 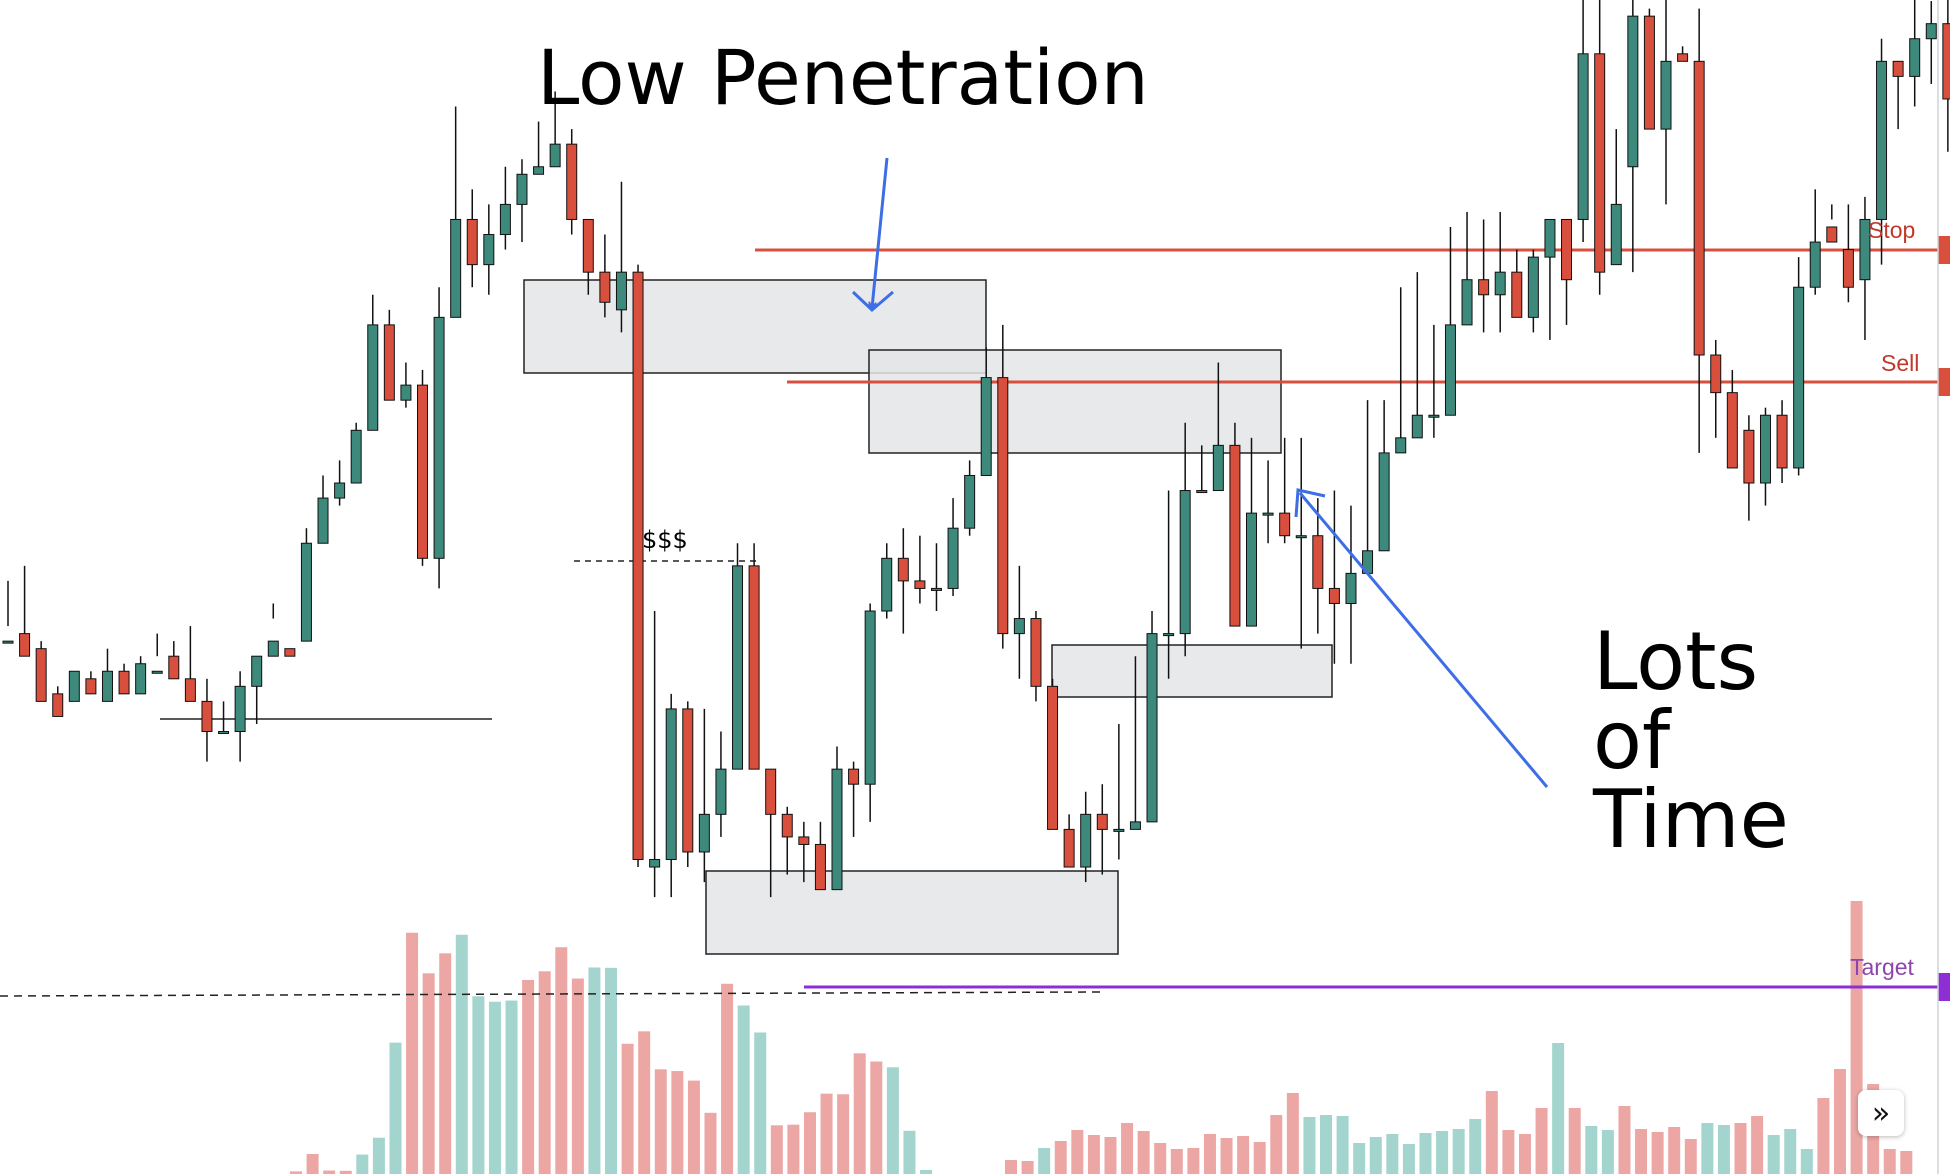 What do you see at coordinates (550, 994) in the screenshot?
I see `dashed-level-line` at bounding box center [550, 994].